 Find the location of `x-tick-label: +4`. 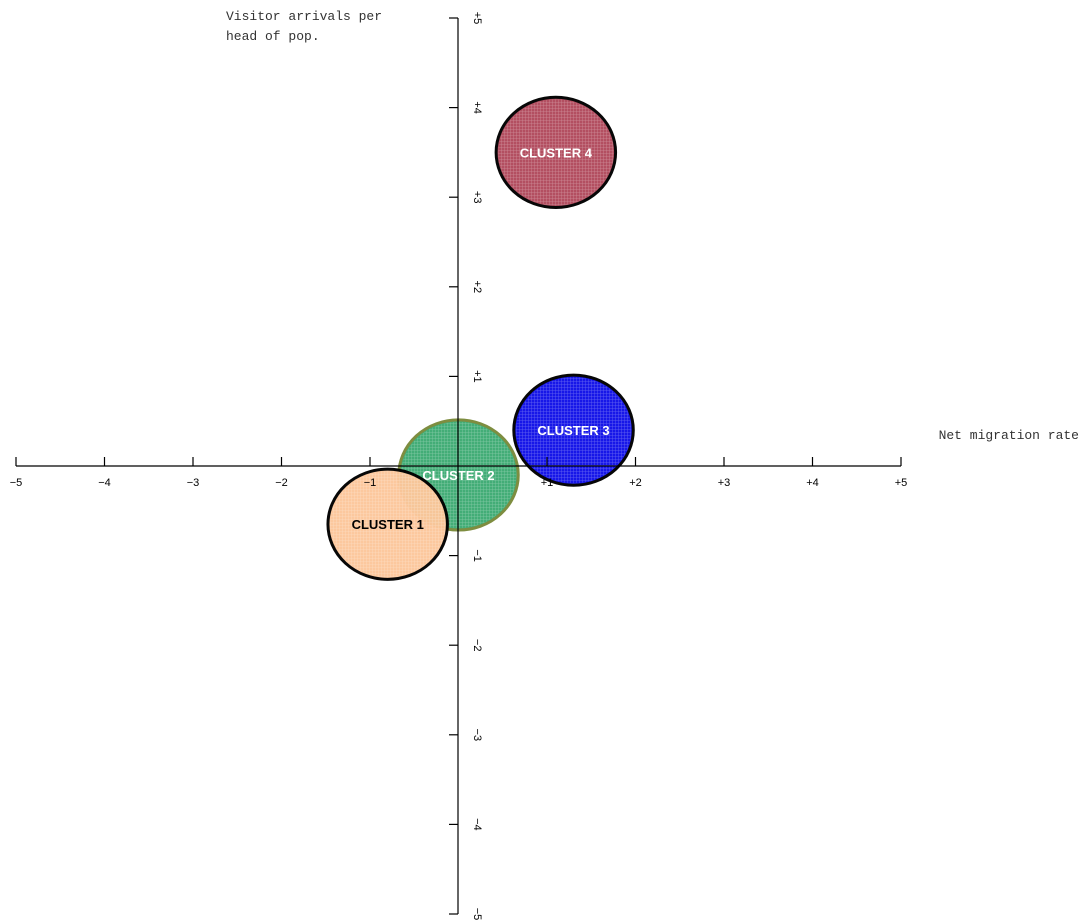

x-tick-label: +4 is located at coordinates (812, 483).